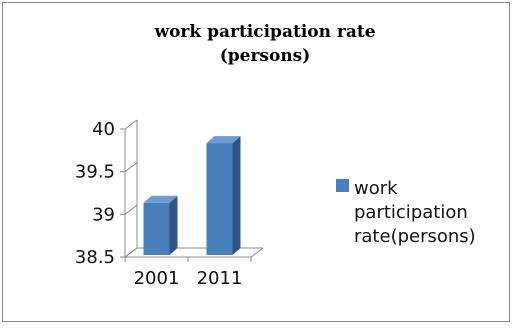 The width and height of the screenshot is (518, 331). I want to click on bar-2011, so click(223, 195).